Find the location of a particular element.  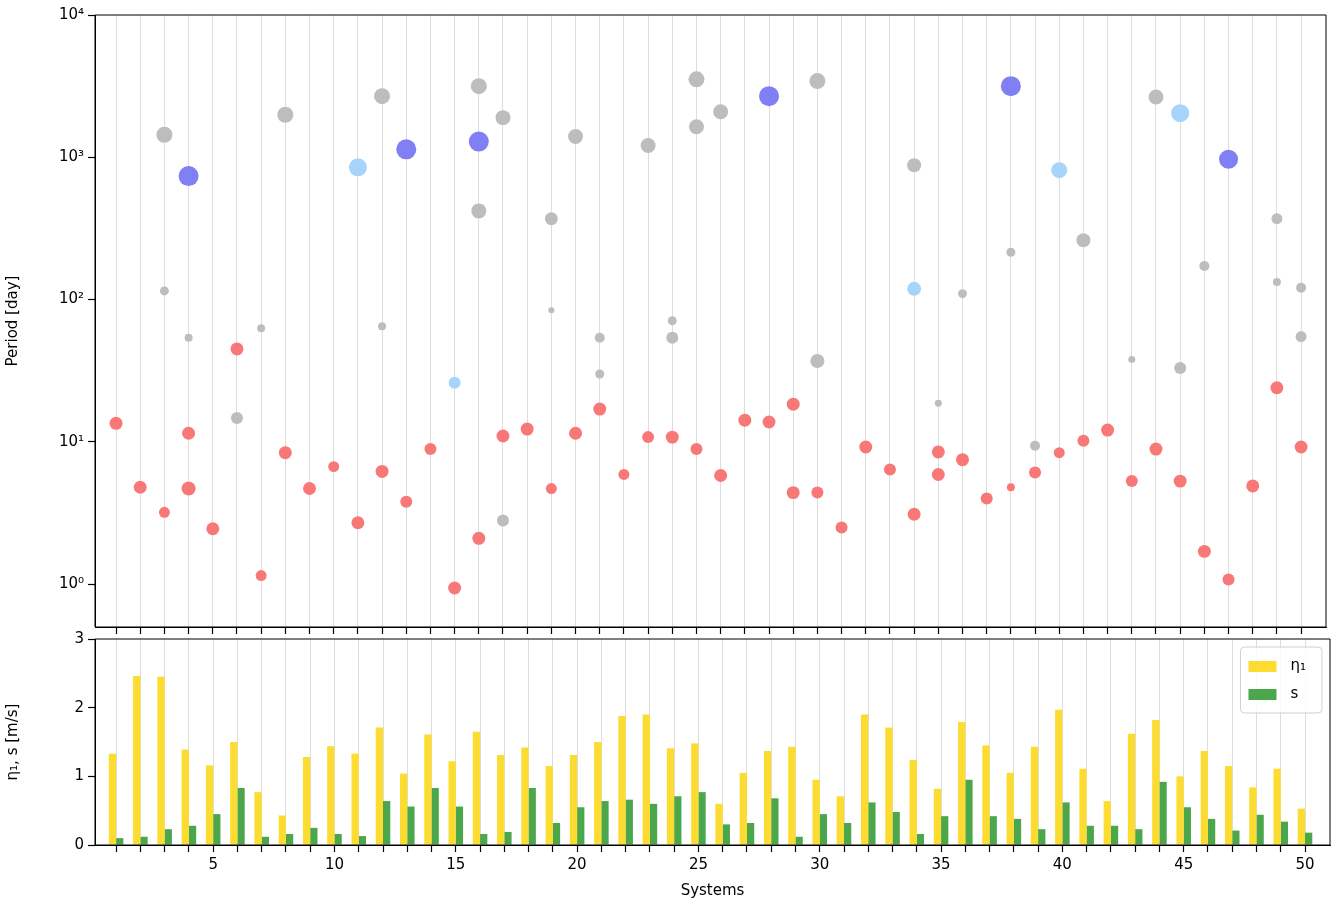

y-tick-label: 10³ is located at coordinates (71, 156).